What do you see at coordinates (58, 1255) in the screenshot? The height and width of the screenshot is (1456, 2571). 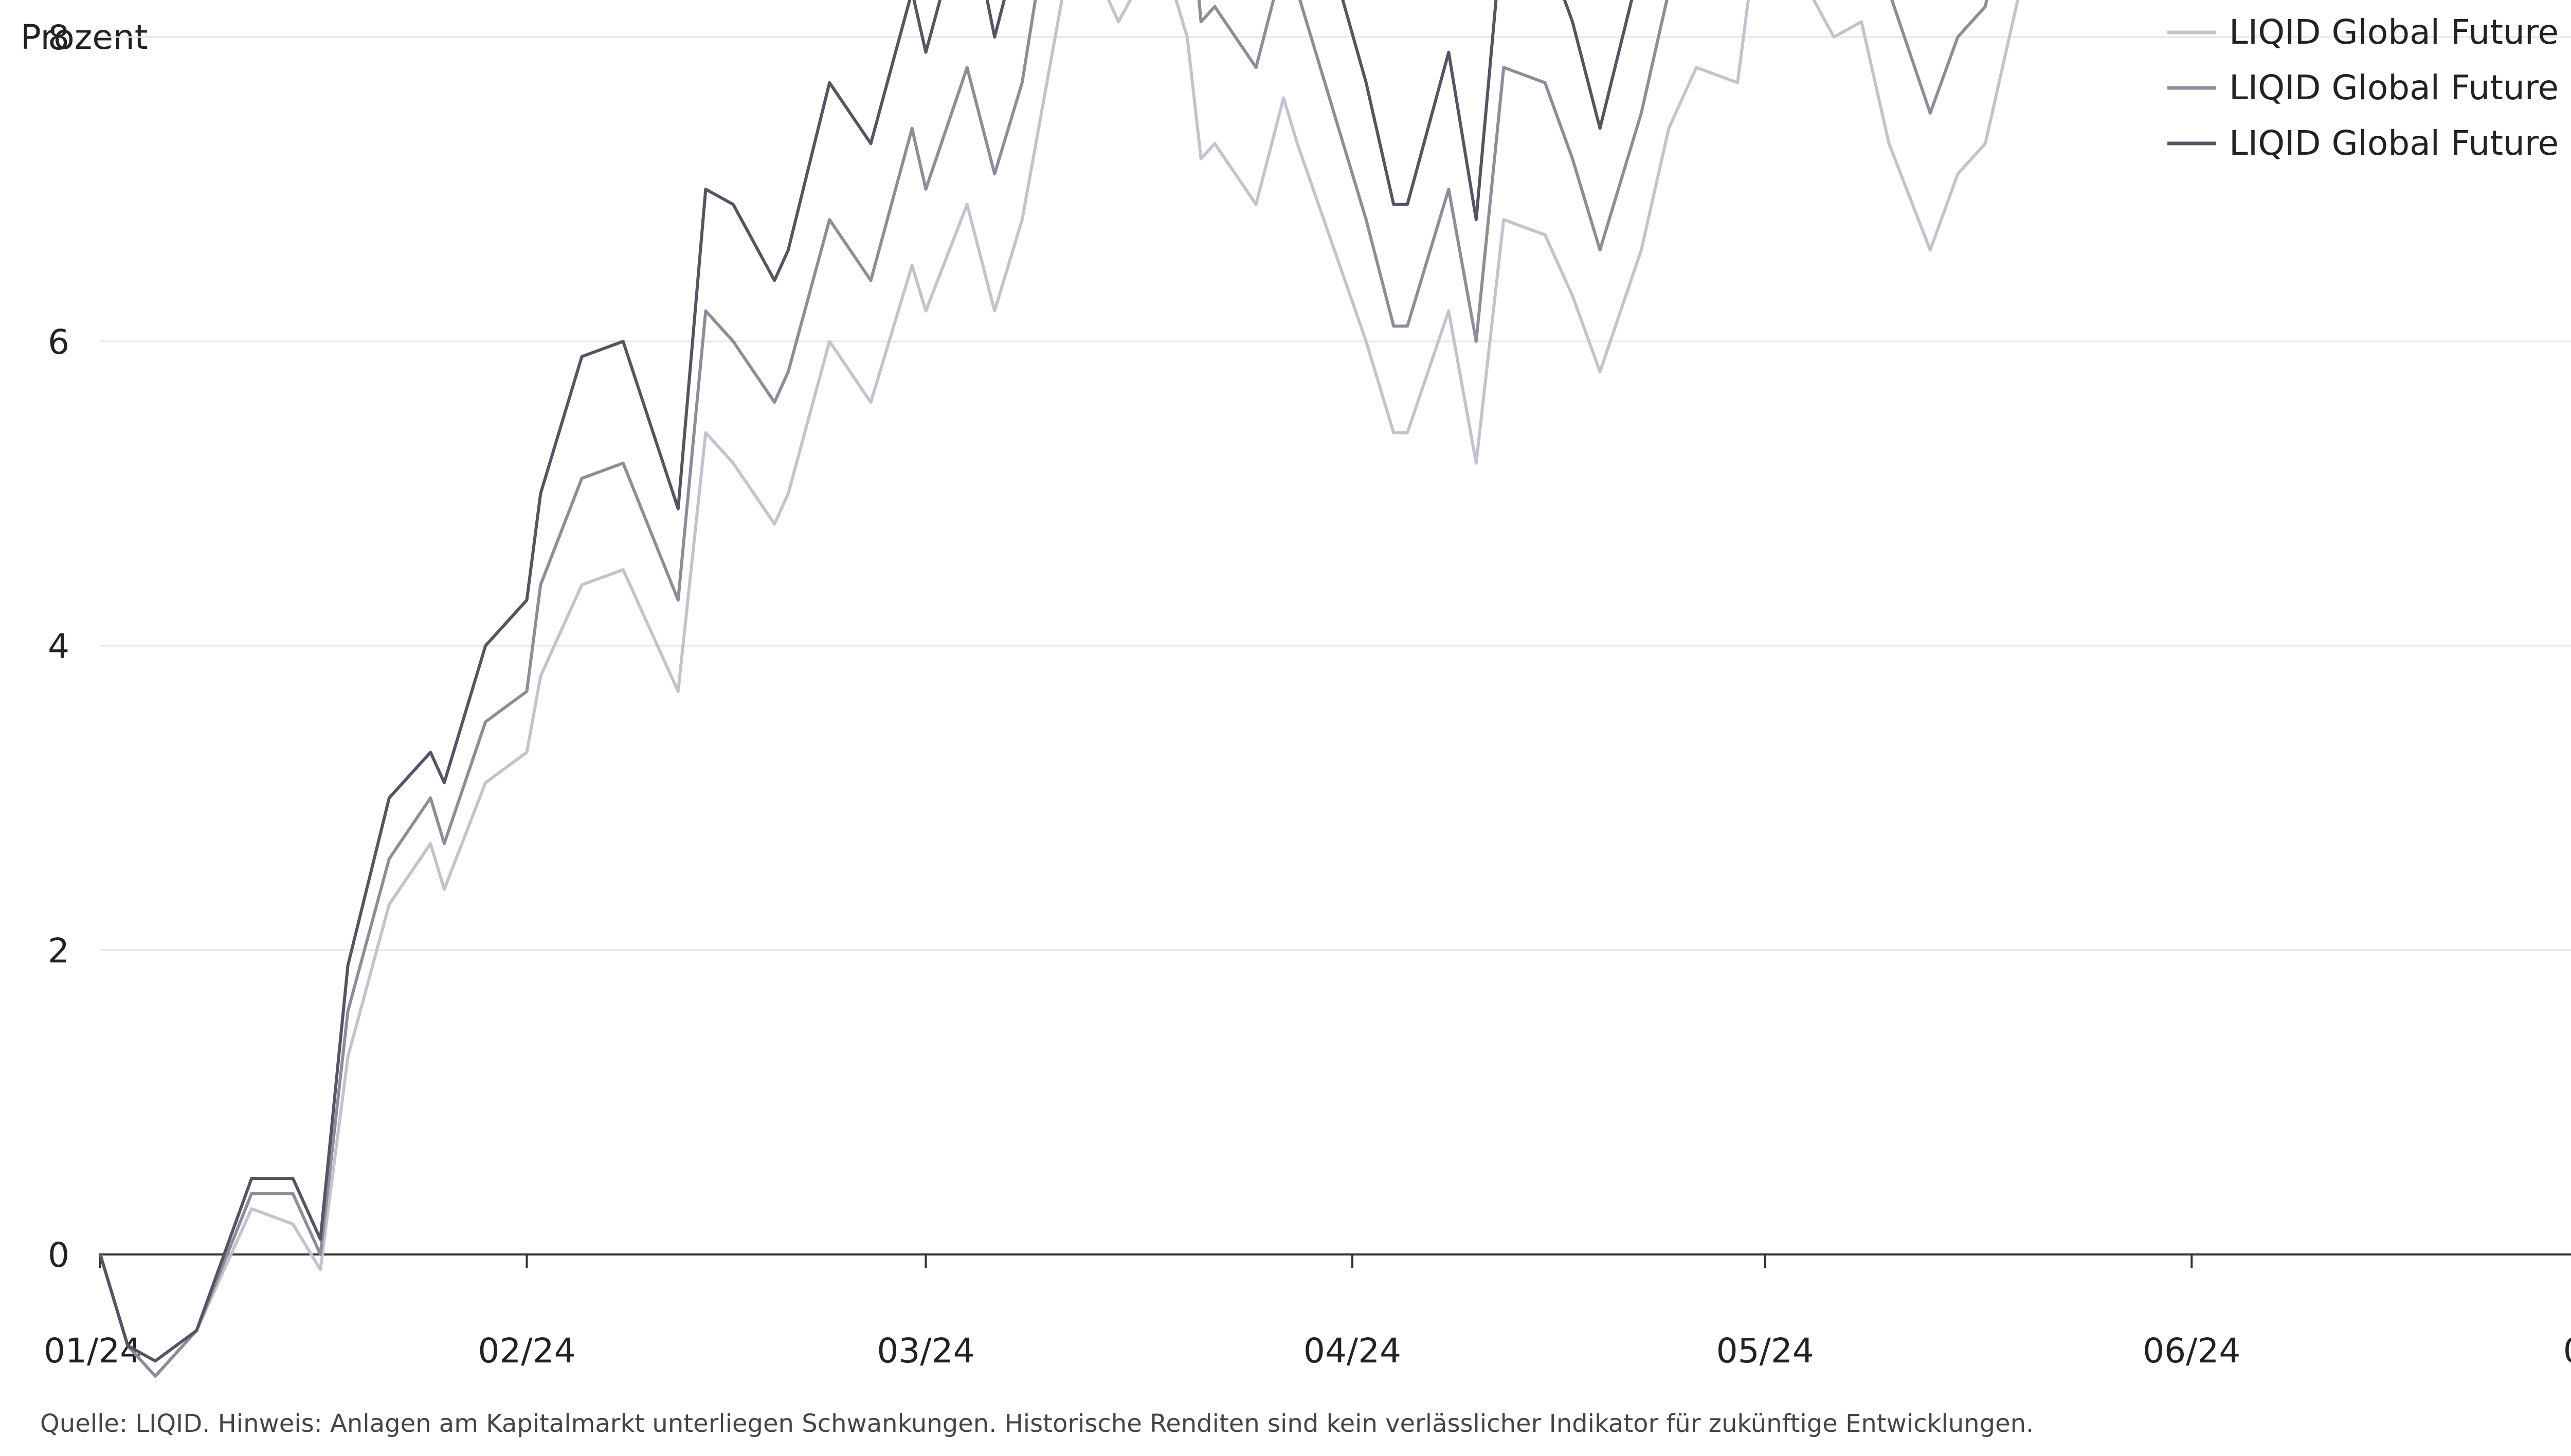 I see `y-tick-label: 0` at bounding box center [58, 1255].